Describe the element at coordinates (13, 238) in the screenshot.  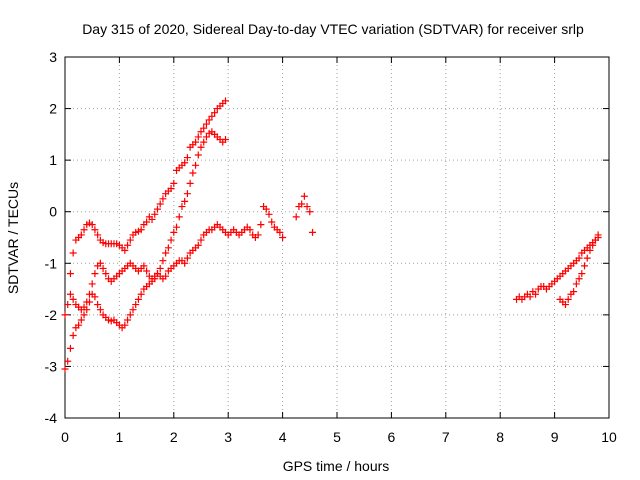
I see `y-axis-label: SDTVAR / TECUs` at that location.